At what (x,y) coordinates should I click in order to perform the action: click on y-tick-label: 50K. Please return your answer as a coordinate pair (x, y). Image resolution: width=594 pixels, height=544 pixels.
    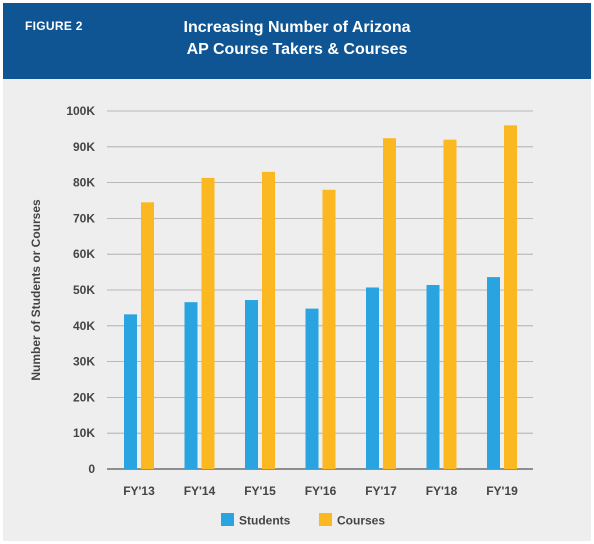
    Looking at the image, I should click on (84, 290).